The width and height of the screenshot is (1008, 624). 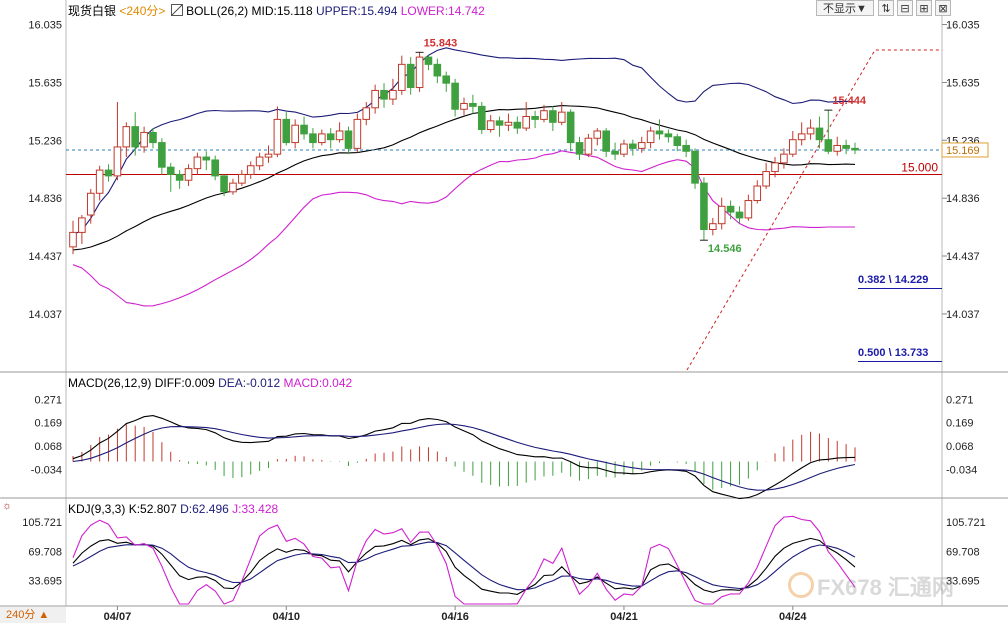 What do you see at coordinates (282, 11) in the screenshot?
I see `boll-mid: MID:15.118` at bounding box center [282, 11].